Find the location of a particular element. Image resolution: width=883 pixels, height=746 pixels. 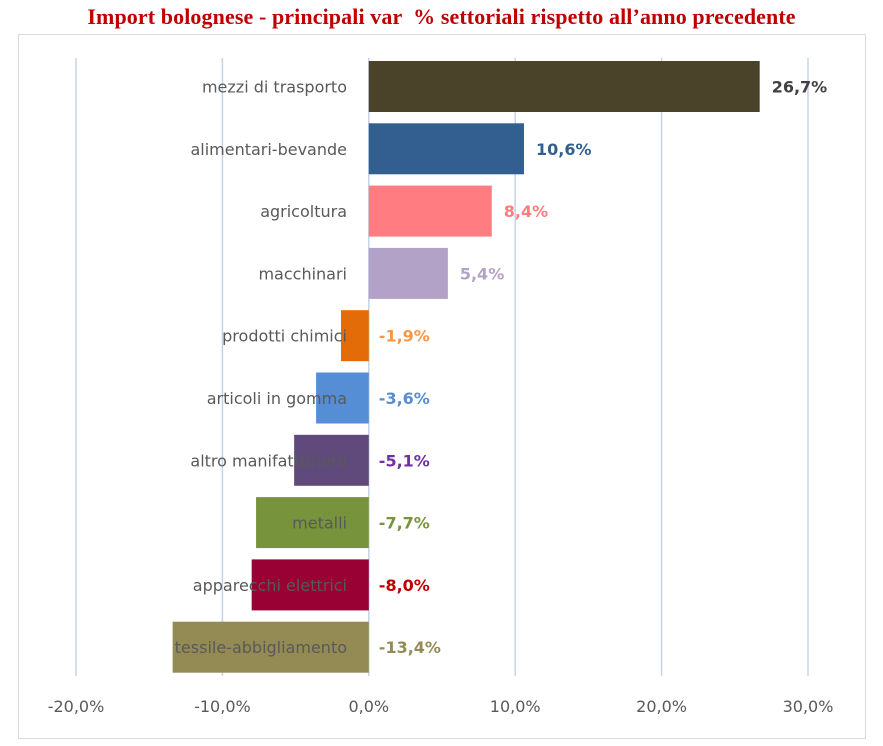

value-label: -3,6% is located at coordinates (404, 398).